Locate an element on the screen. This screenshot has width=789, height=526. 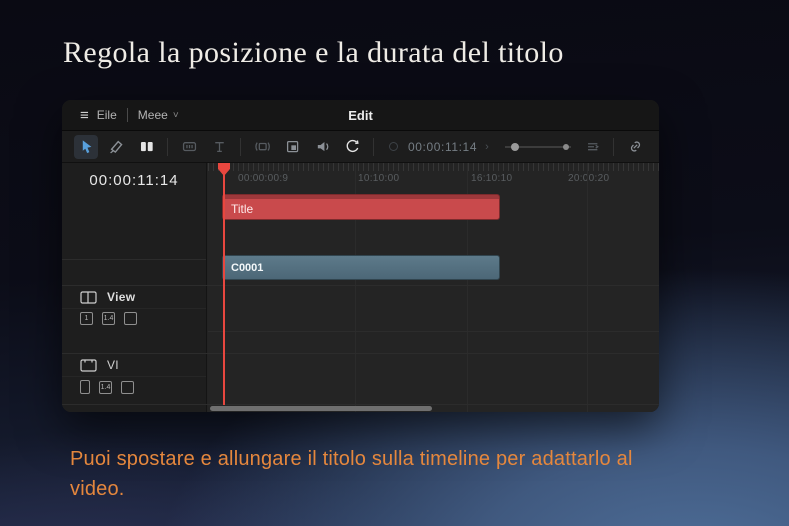
track-header-v1: VI is located at coordinates (99, 365).